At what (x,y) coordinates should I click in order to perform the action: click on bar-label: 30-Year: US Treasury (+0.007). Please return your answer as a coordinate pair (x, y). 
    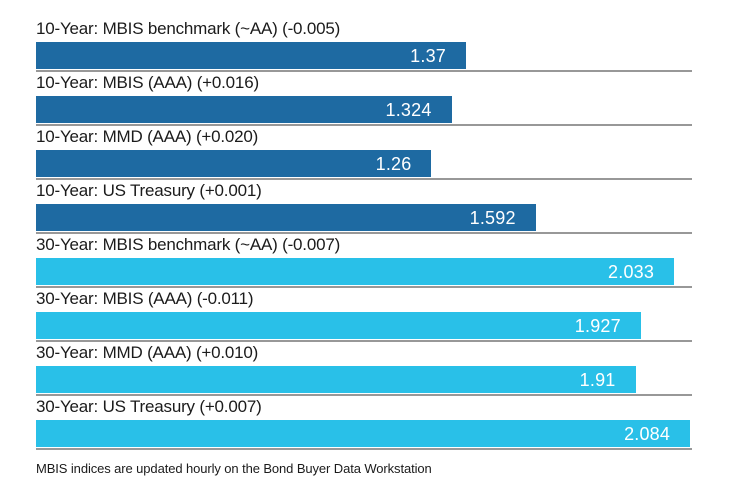
    Looking at the image, I should click on (149, 406).